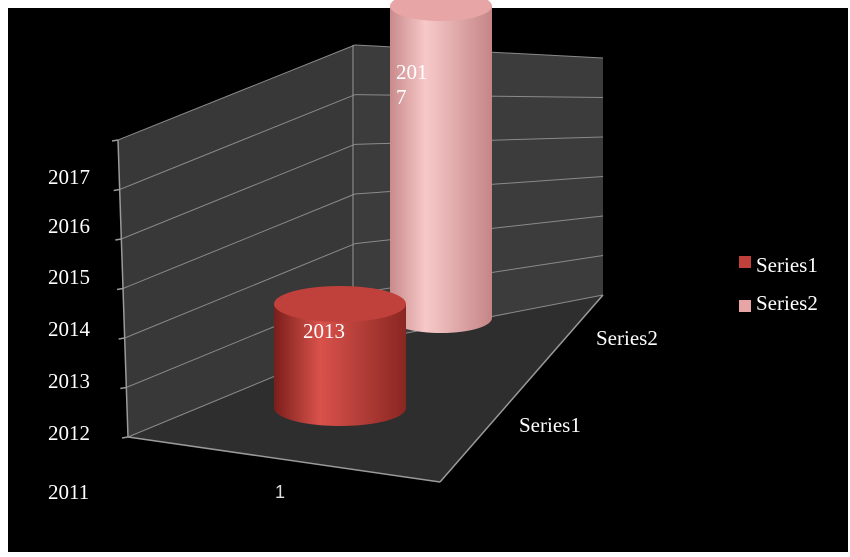 This screenshot has height=557, width=850. Describe the element at coordinates (745, 262) in the screenshot. I see `legend-swatch-series1` at that location.